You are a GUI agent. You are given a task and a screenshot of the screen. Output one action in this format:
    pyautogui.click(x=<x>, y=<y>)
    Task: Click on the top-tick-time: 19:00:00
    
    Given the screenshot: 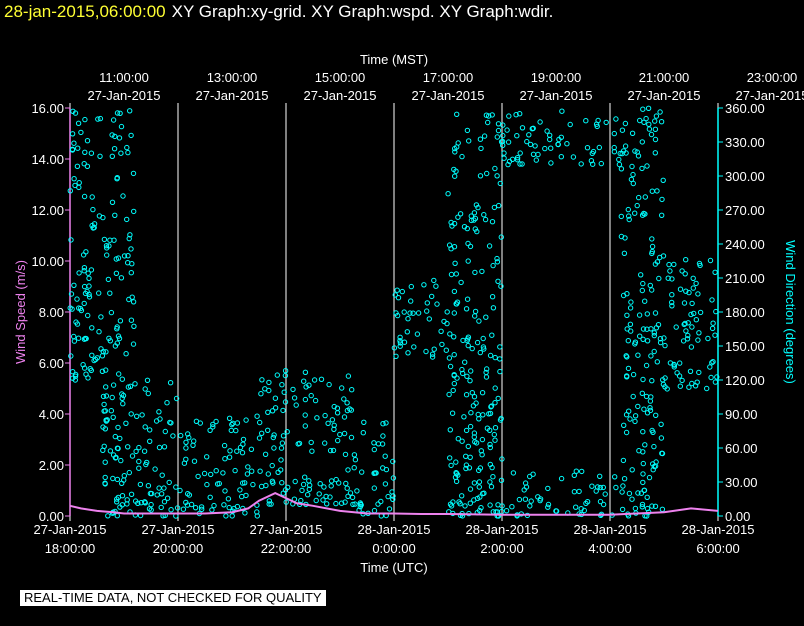 What is the action you would take?
    pyautogui.click(x=556, y=77)
    